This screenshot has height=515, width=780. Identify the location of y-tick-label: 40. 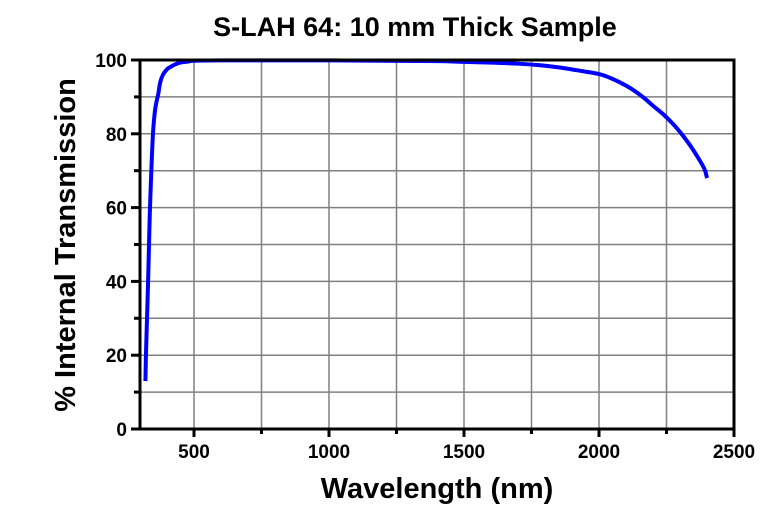
(116, 282).